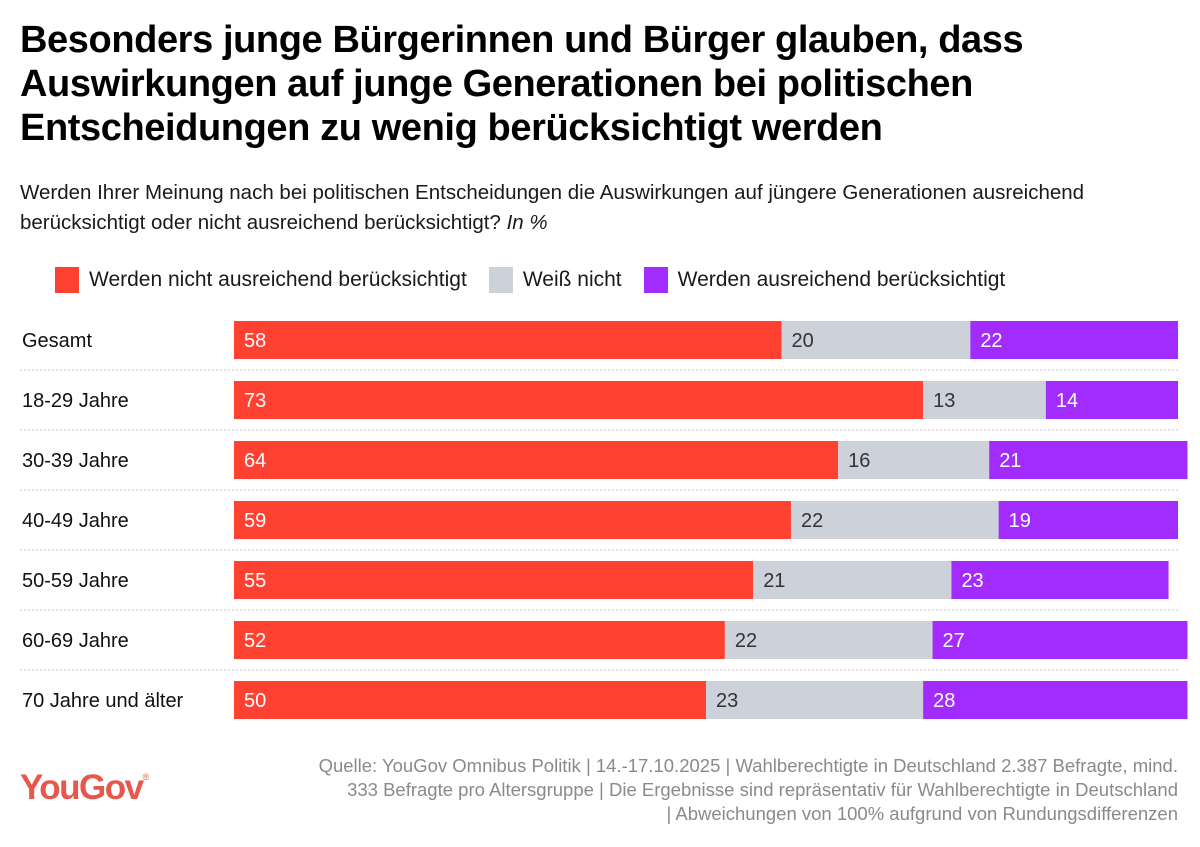 The width and height of the screenshot is (1200, 847). I want to click on value-label: 58, so click(255, 341).